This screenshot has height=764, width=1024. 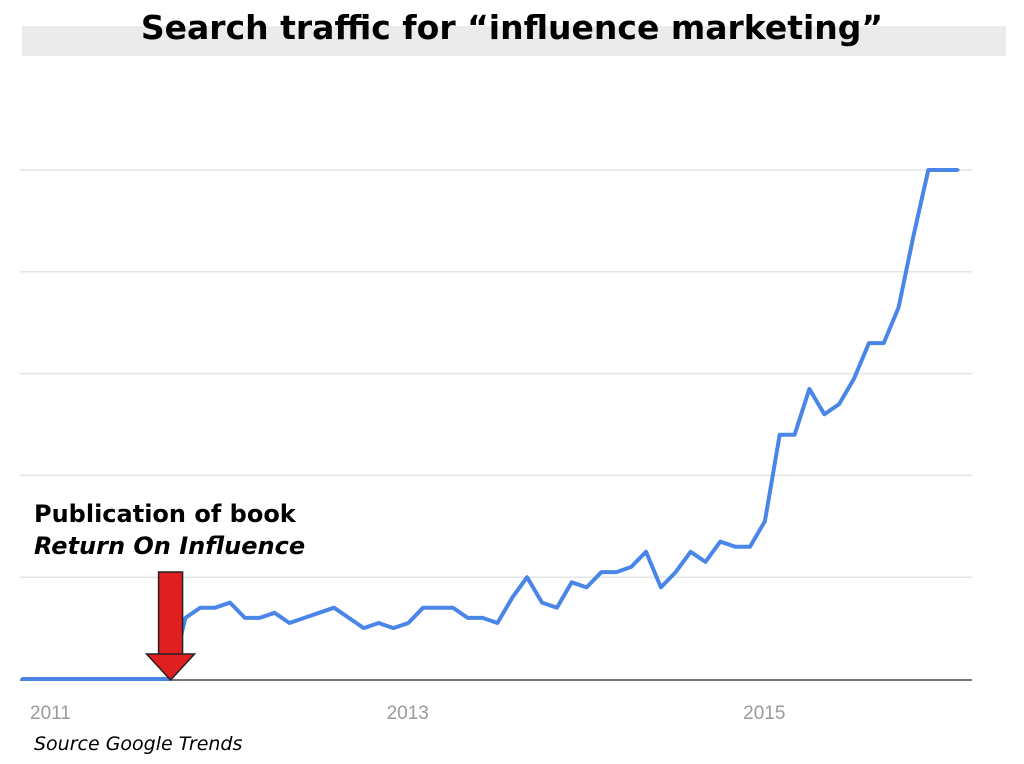 I want to click on x-tick-labels: 2011 2013 2015, so click(x=407, y=713).